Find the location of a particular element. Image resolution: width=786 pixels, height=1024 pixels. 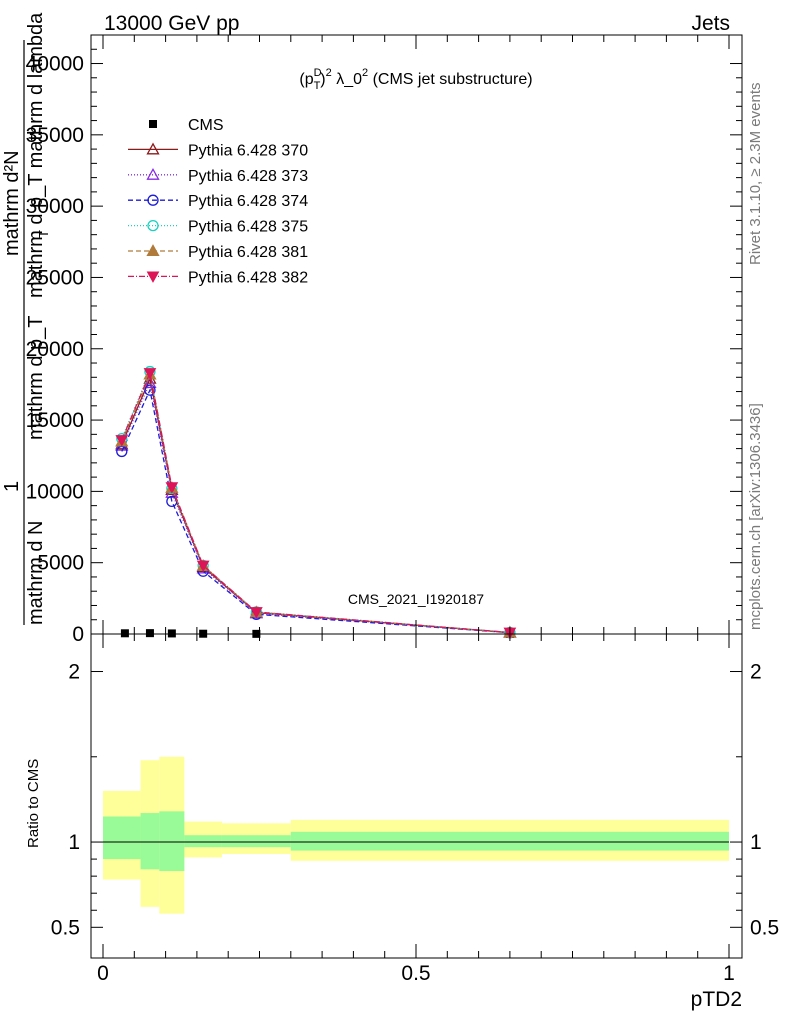

watermark-label: CMS_2021_I1920187 is located at coordinates (416, 599).